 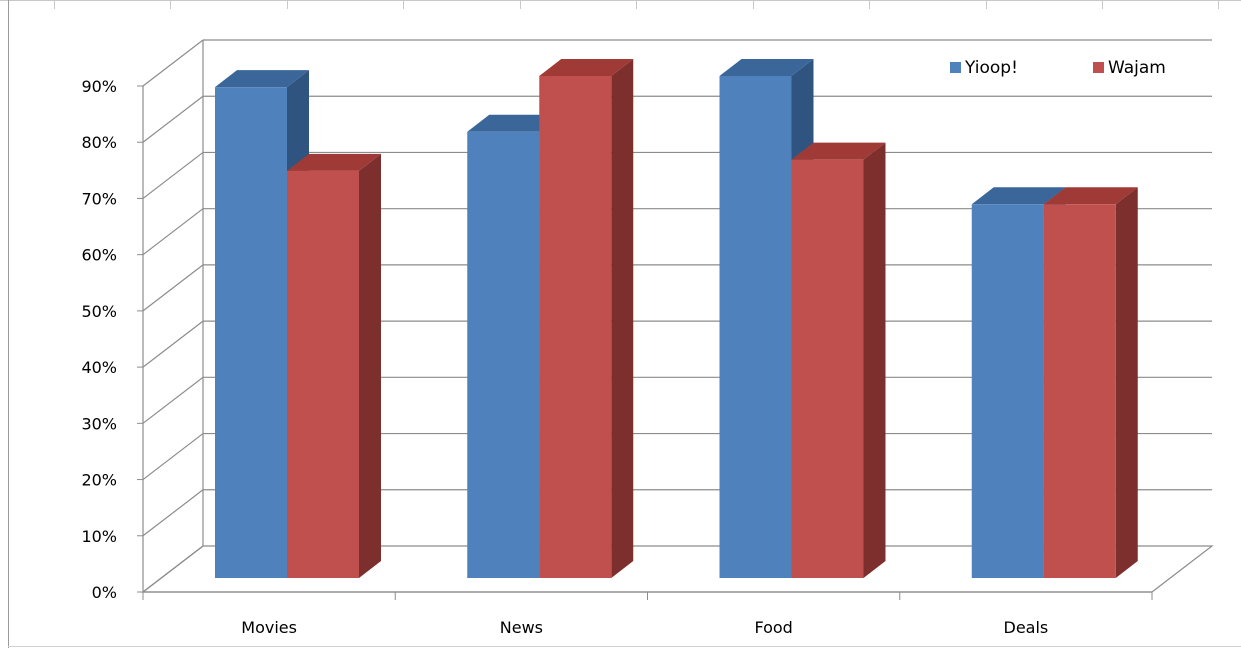 I want to click on bar-wajam-deals, so click(x=1090, y=383).